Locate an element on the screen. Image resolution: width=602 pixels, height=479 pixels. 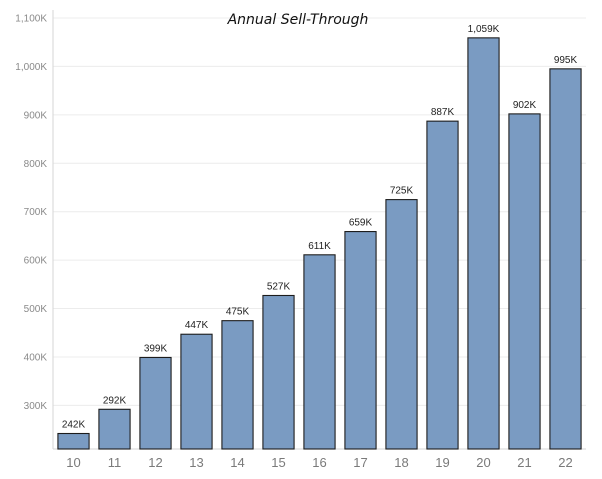
x-tick-label: 13 is located at coordinates (196, 462).